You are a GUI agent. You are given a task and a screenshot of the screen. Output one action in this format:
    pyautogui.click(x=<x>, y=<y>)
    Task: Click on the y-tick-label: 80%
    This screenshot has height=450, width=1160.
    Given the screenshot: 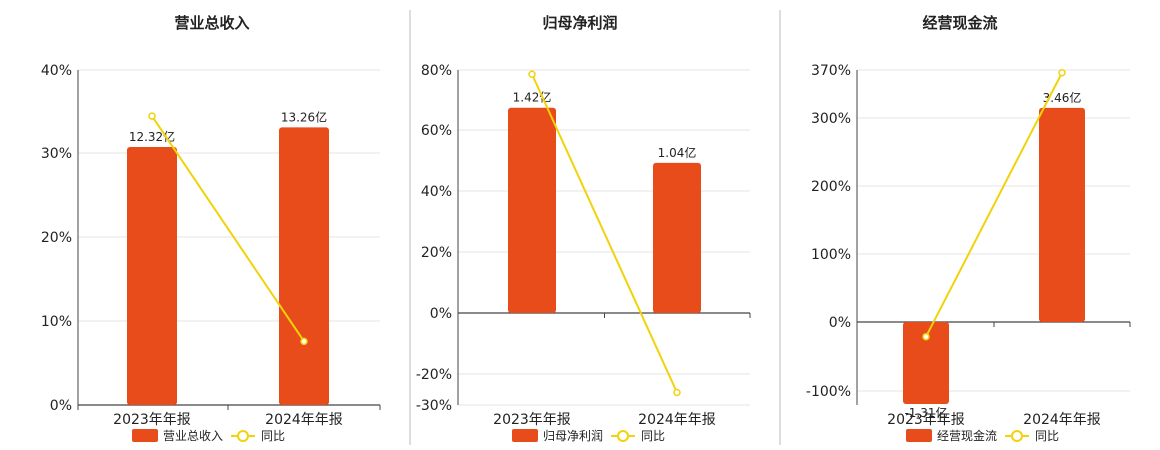 What is the action you would take?
    pyautogui.click(x=436, y=71)
    